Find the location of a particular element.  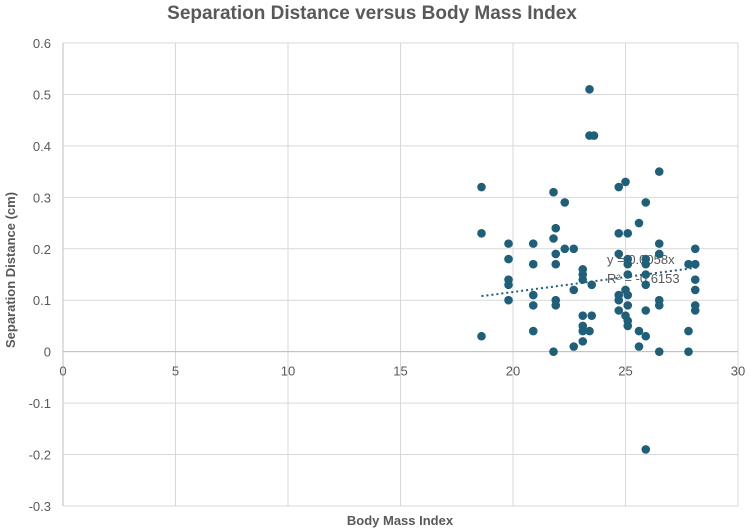

x-axis-title: Body Mass Index is located at coordinates (400, 520).